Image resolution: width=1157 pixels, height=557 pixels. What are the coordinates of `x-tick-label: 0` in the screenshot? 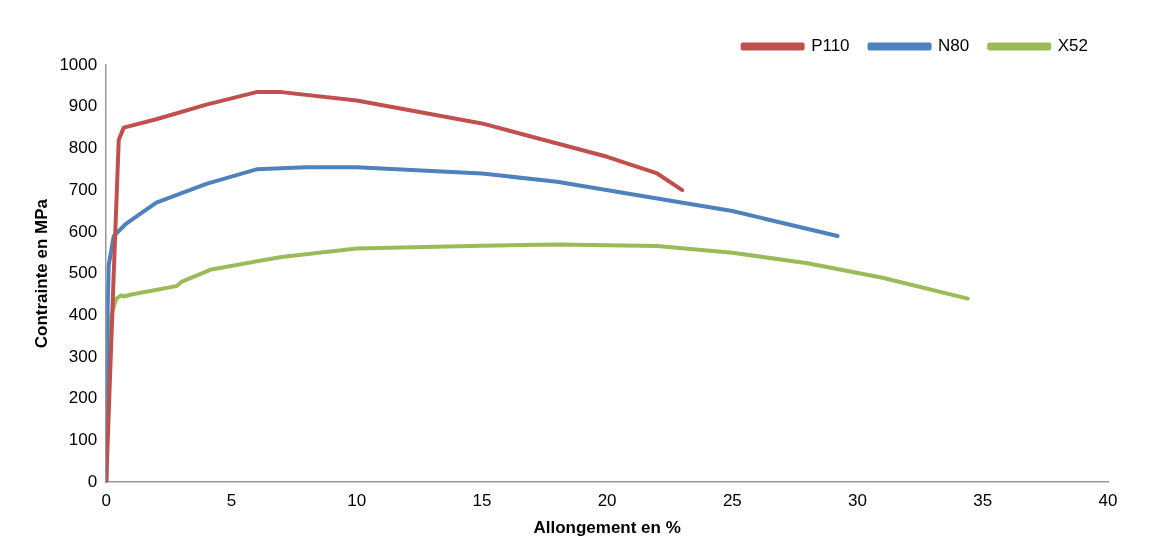 It's located at (106, 501).